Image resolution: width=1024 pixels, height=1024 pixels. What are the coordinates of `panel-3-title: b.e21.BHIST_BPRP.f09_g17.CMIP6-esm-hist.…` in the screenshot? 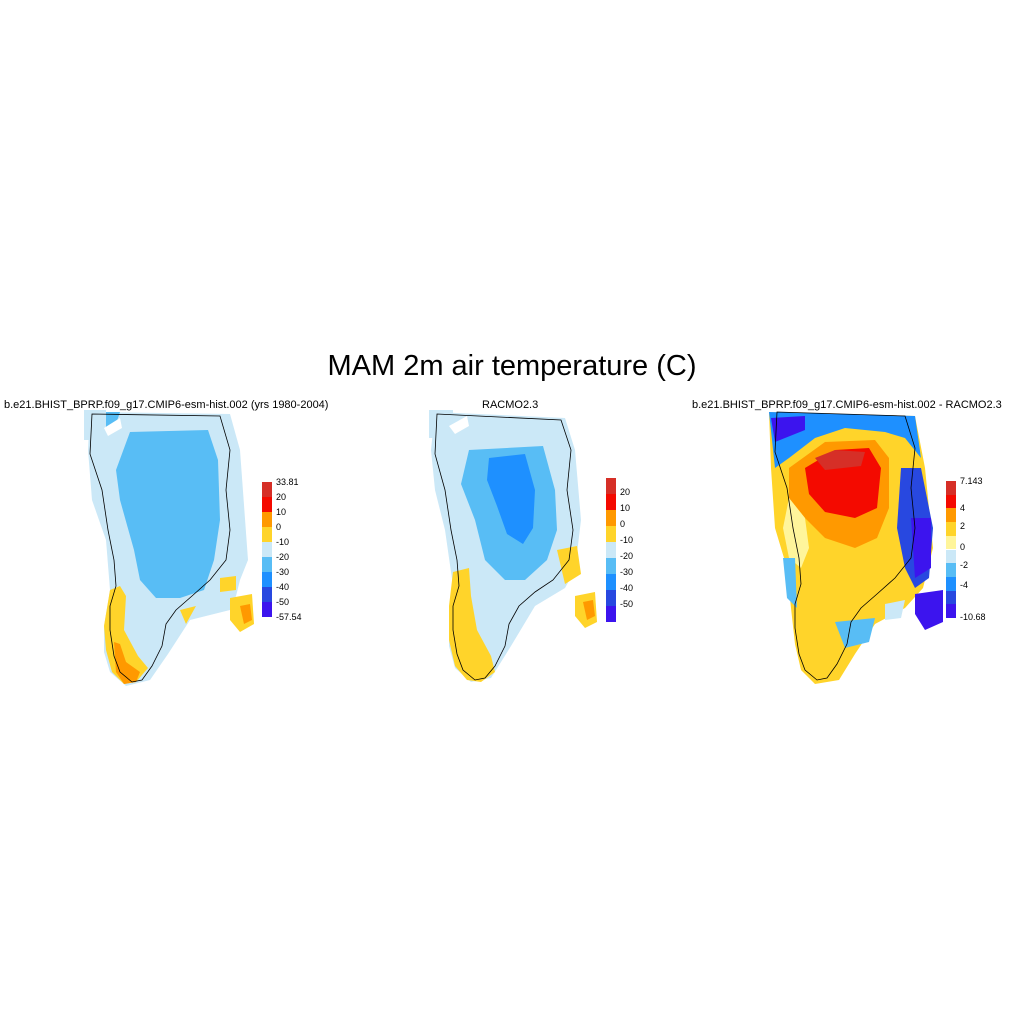 It's located at (847, 405).